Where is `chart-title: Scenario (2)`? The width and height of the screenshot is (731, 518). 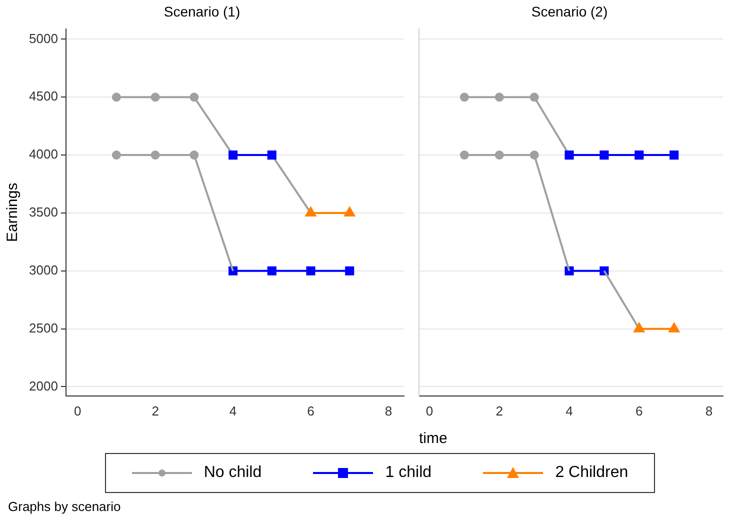
chart-title: Scenario (2) is located at coordinates (569, 11).